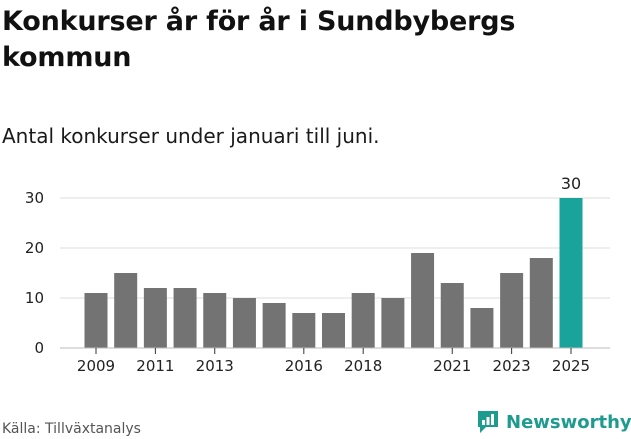  What do you see at coordinates (126, 310) in the screenshot?
I see `bar-2010` at bounding box center [126, 310].